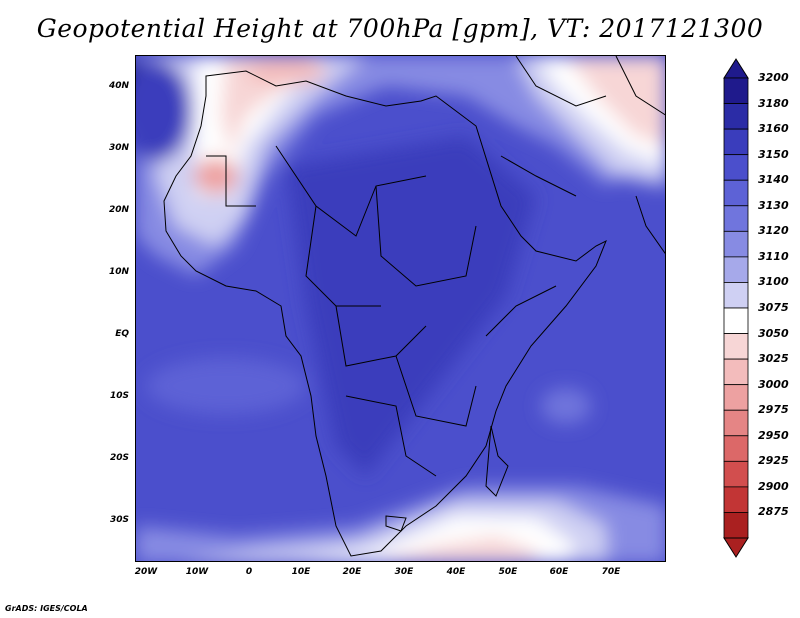  Describe the element at coordinates (773, 256) in the screenshot. I see `colorbar-label: 3110` at that location.